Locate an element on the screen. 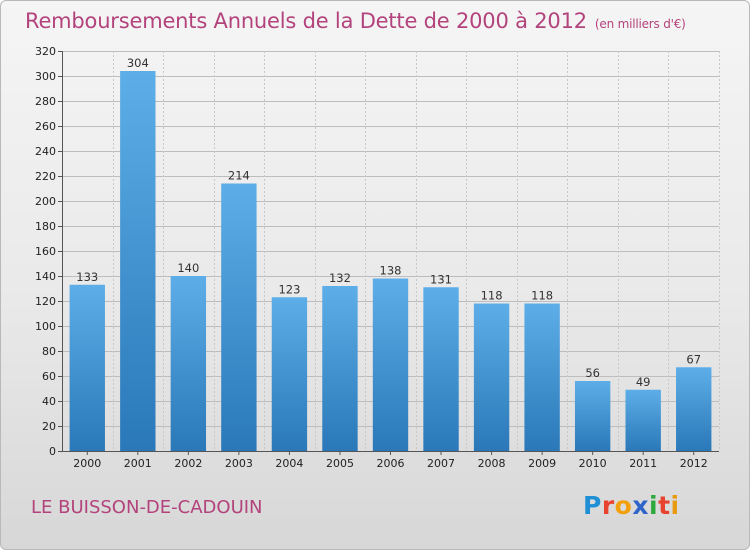 This screenshot has height=550, width=750. x-tick-label: 2009 is located at coordinates (542, 463).